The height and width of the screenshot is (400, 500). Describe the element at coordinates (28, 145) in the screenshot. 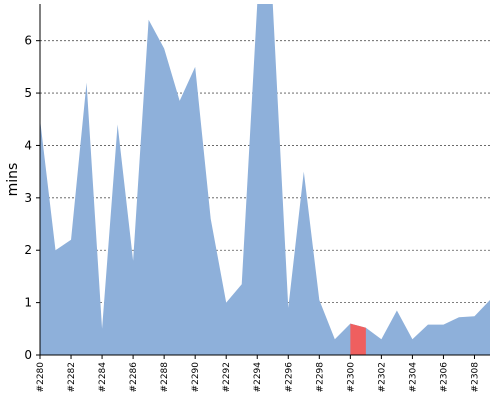

I see `y-tick-label: 4` at that location.